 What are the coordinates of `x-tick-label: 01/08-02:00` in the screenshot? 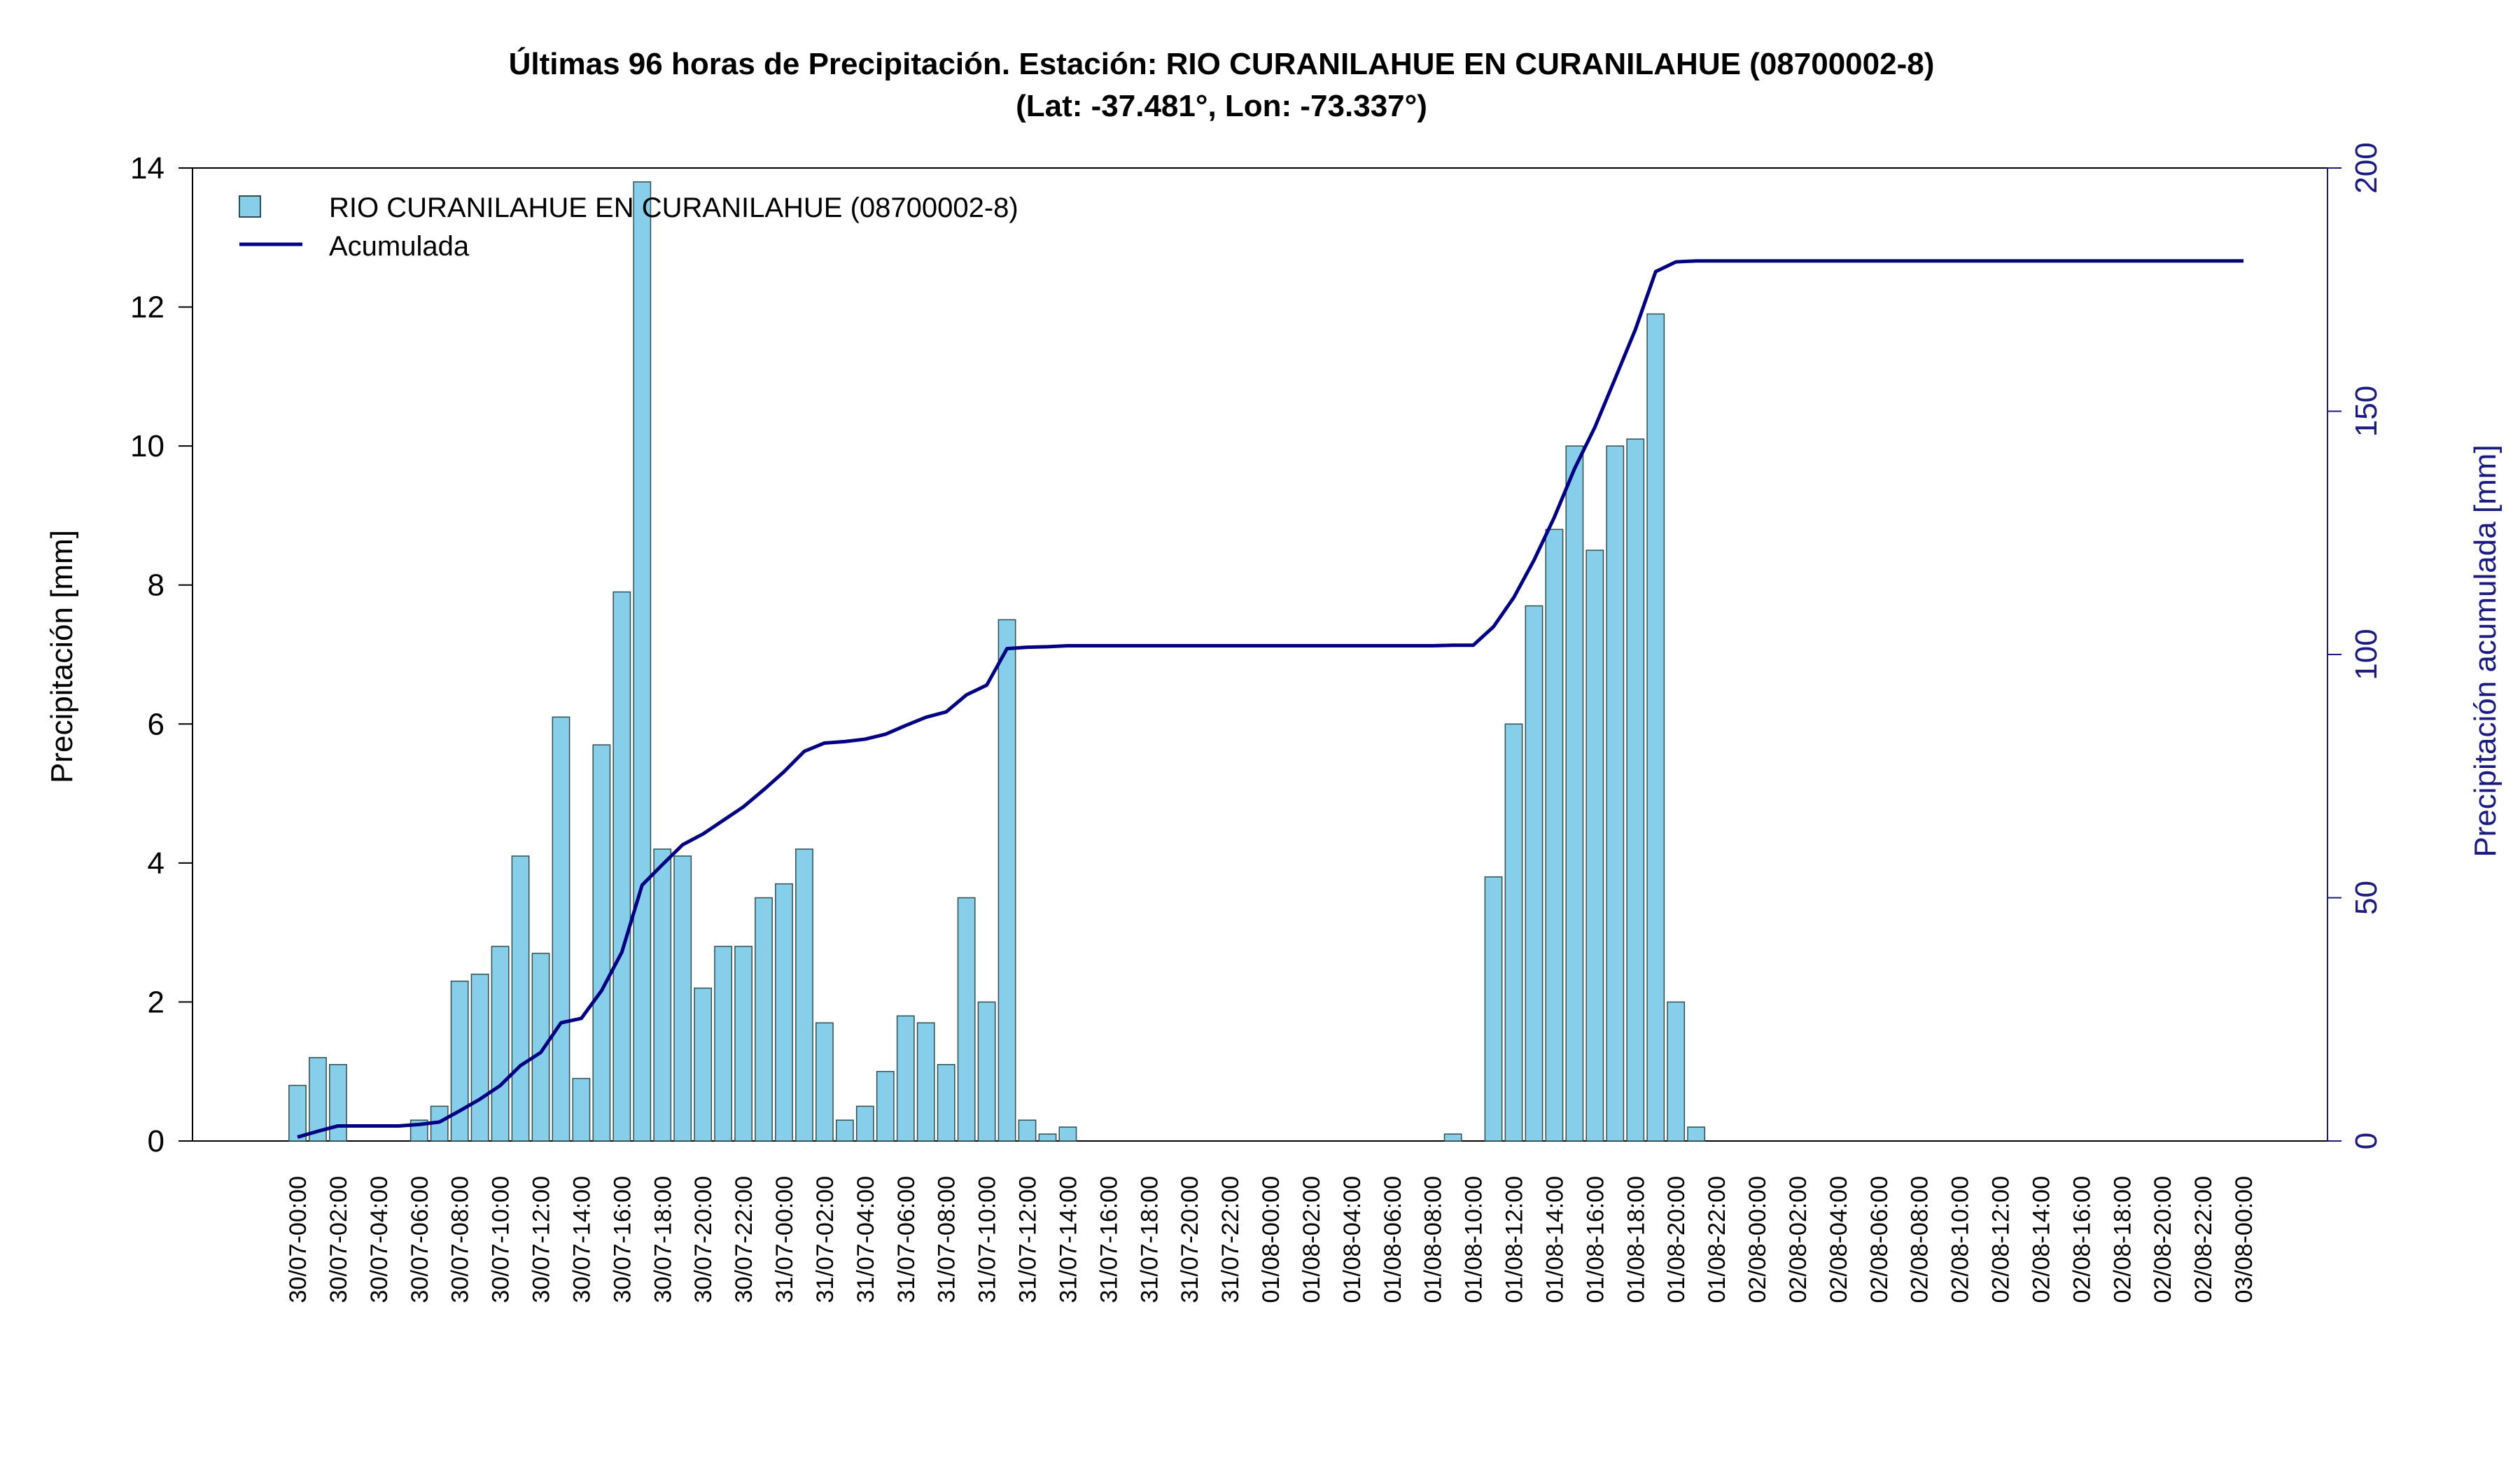 It's located at (1311, 1239).